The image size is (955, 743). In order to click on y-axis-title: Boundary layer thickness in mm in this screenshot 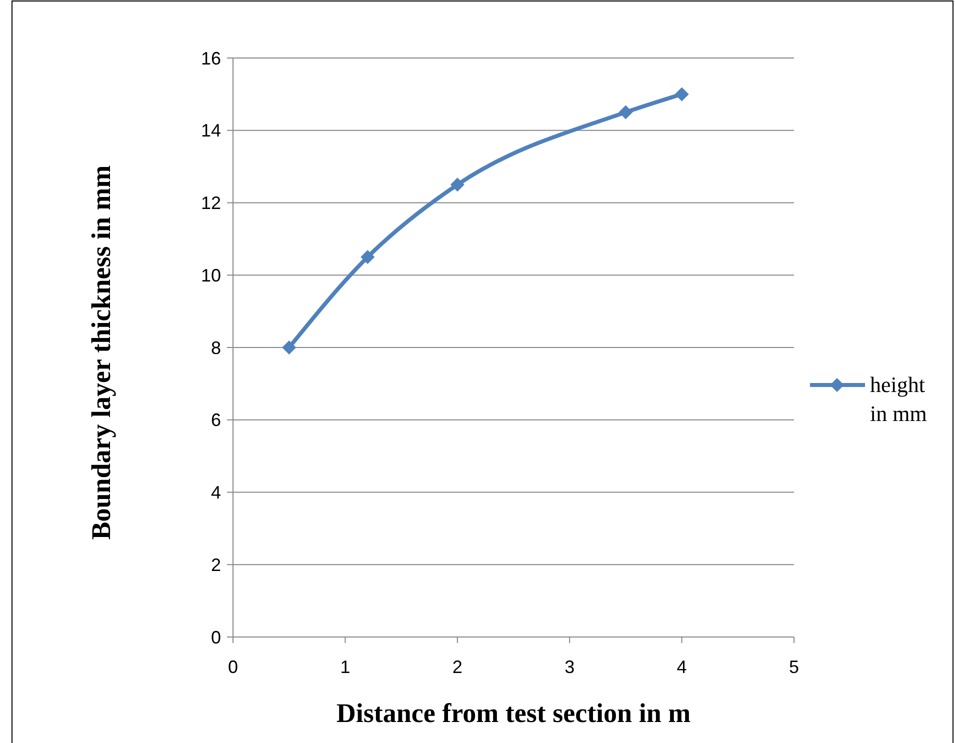, I will do `click(101, 352)`.